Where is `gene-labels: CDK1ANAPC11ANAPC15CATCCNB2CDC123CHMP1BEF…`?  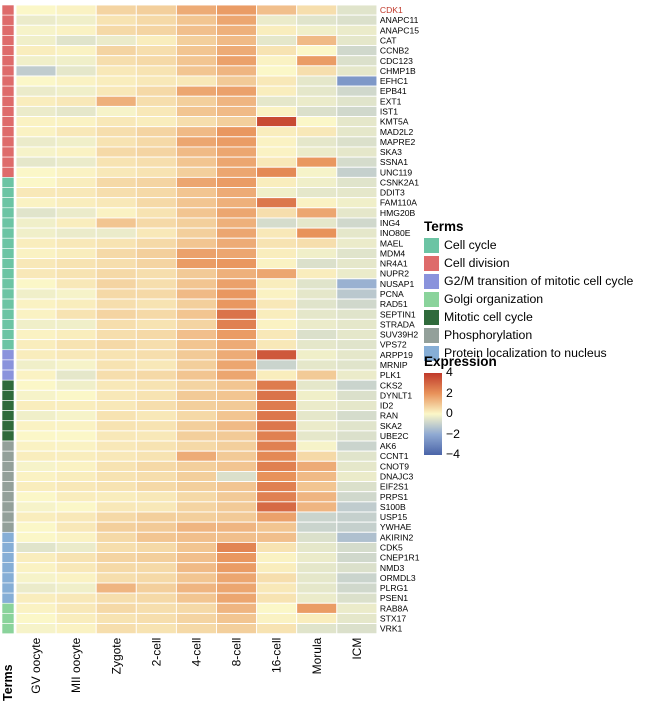
gene-labels: CDK1ANAPC11ANAPC15CATCCNB2CDC123CHMP1BEF… is located at coordinates (400, 319).